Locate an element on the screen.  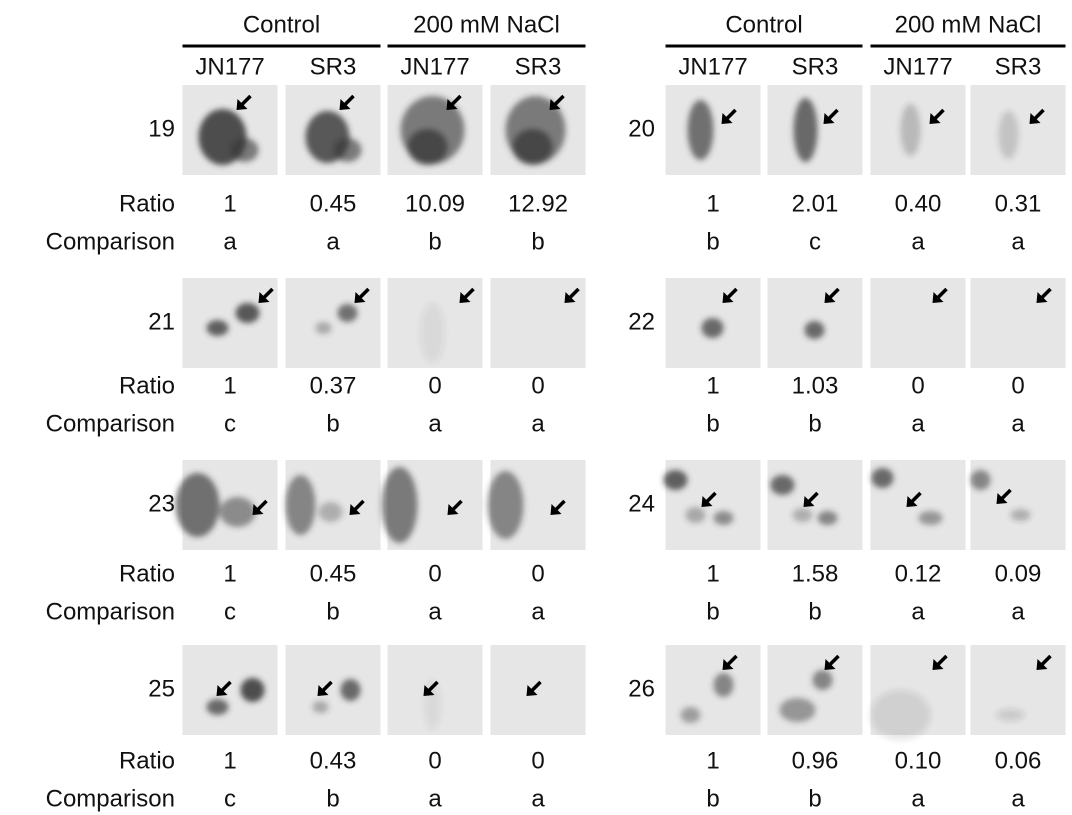
comparison-letter: c is located at coordinates (230, 611).